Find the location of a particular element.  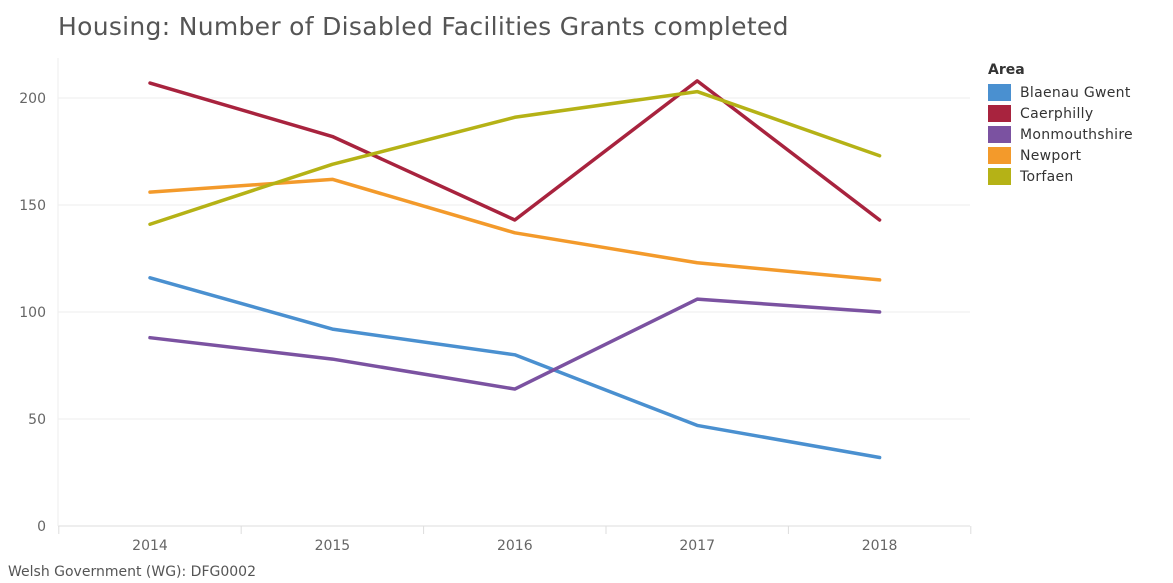

legend-item: Torfaen is located at coordinates (1060, 176).